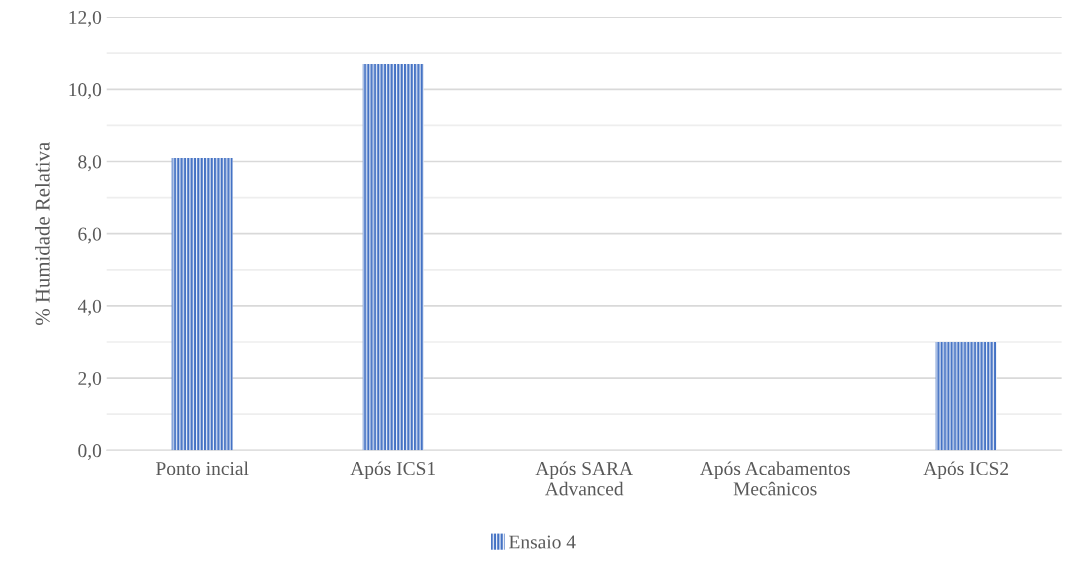 Image resolution: width=1067 pixels, height=570 pixels. I want to click on x-tick-label: Após ICS1, so click(392, 470).